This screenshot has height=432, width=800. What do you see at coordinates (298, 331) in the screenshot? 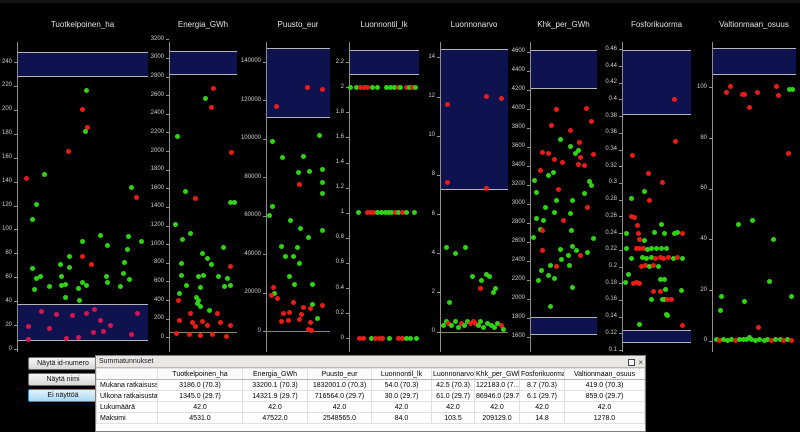
I see `selection-line` at bounding box center [298, 331].